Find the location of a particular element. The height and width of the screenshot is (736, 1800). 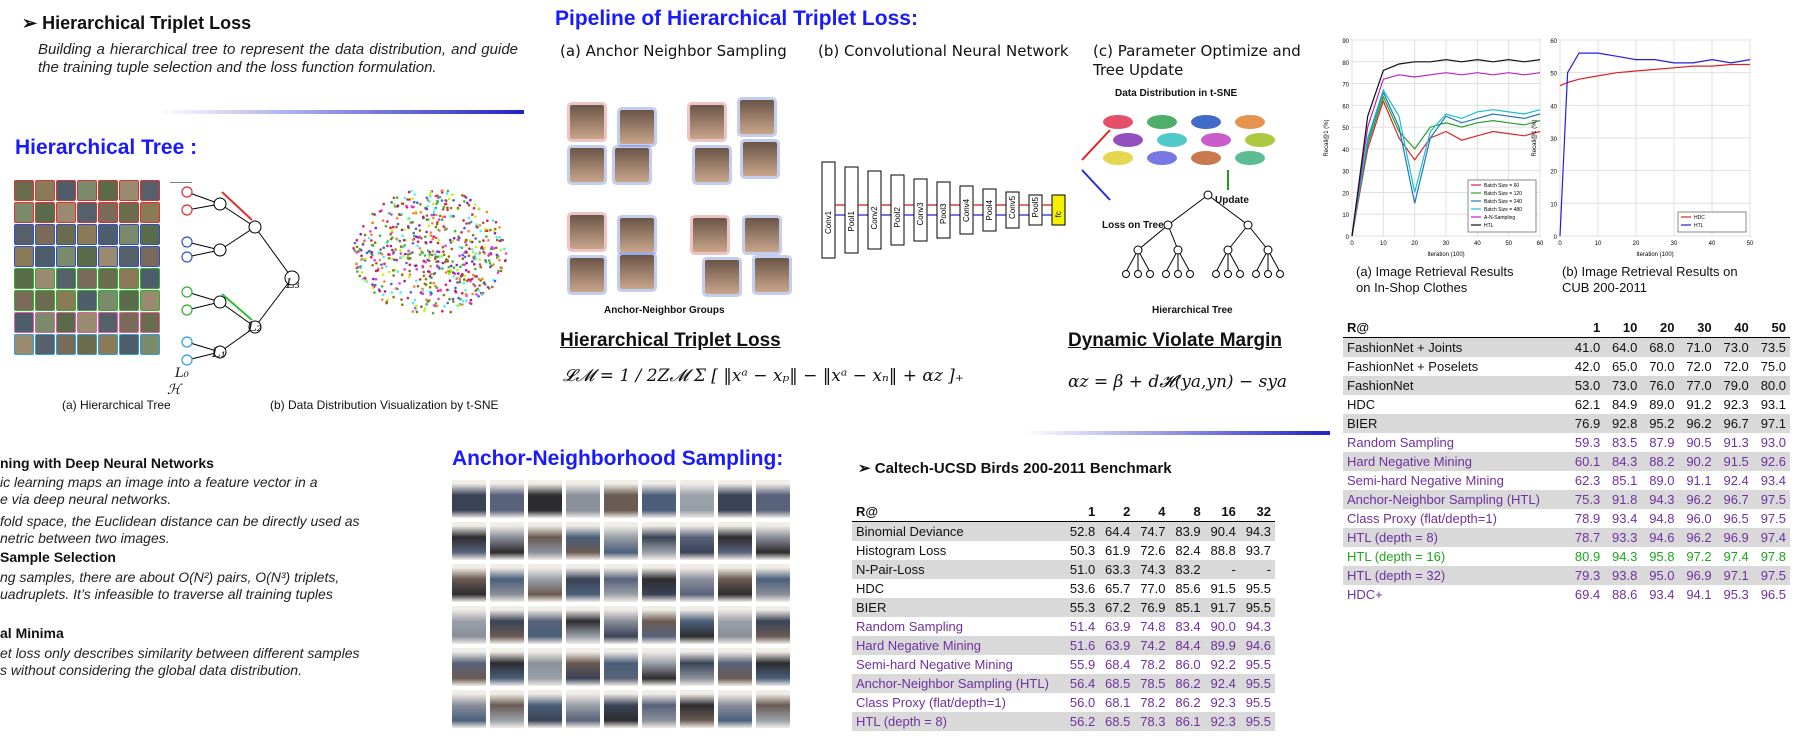

series-line is located at coordinates (1446, 154).